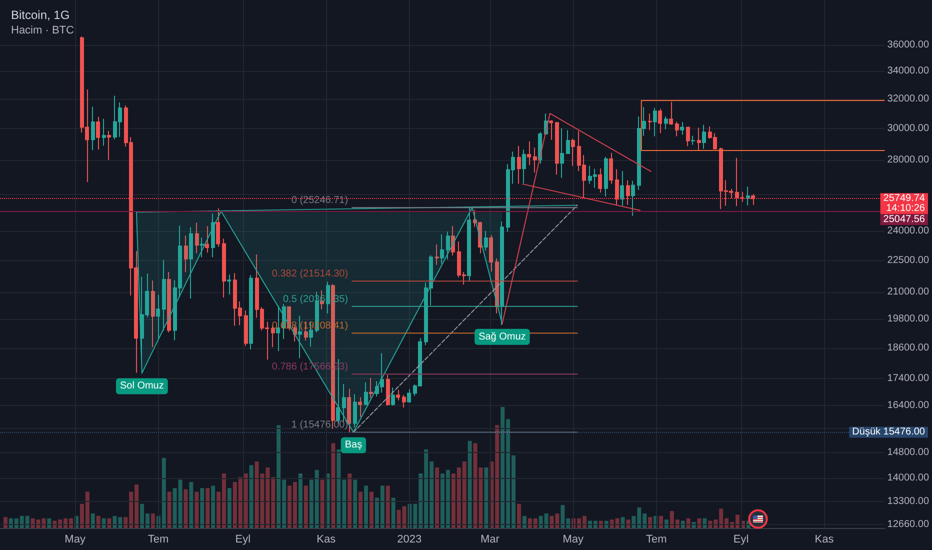 This screenshot has height=550, width=932. I want to click on y-tick-label: 14000.00, so click(908, 478).